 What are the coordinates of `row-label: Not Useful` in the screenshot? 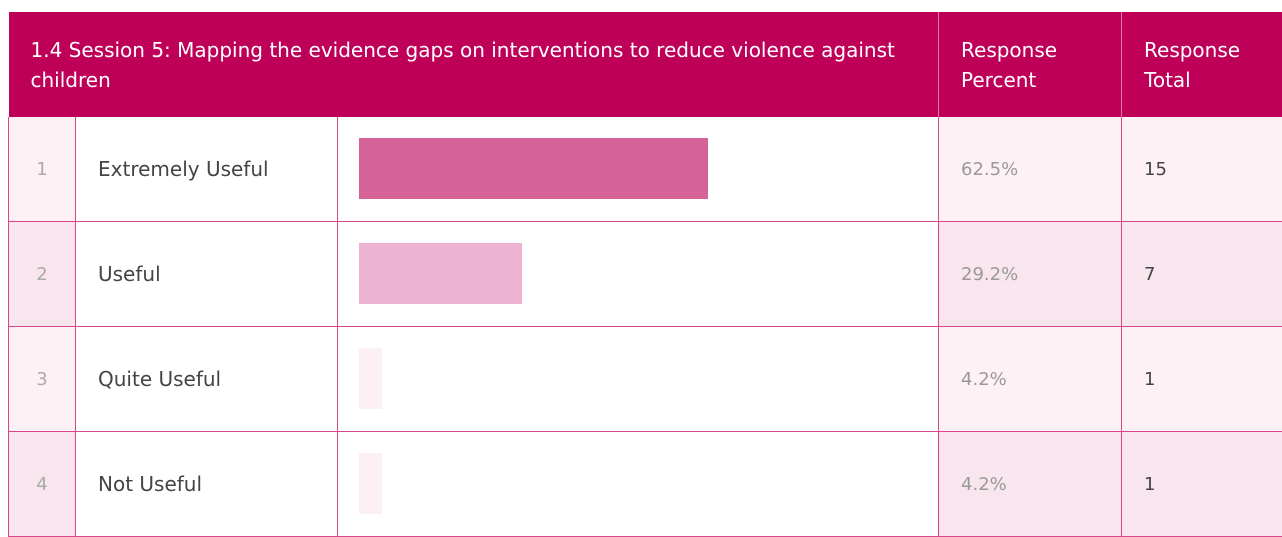 It's located at (207, 484).